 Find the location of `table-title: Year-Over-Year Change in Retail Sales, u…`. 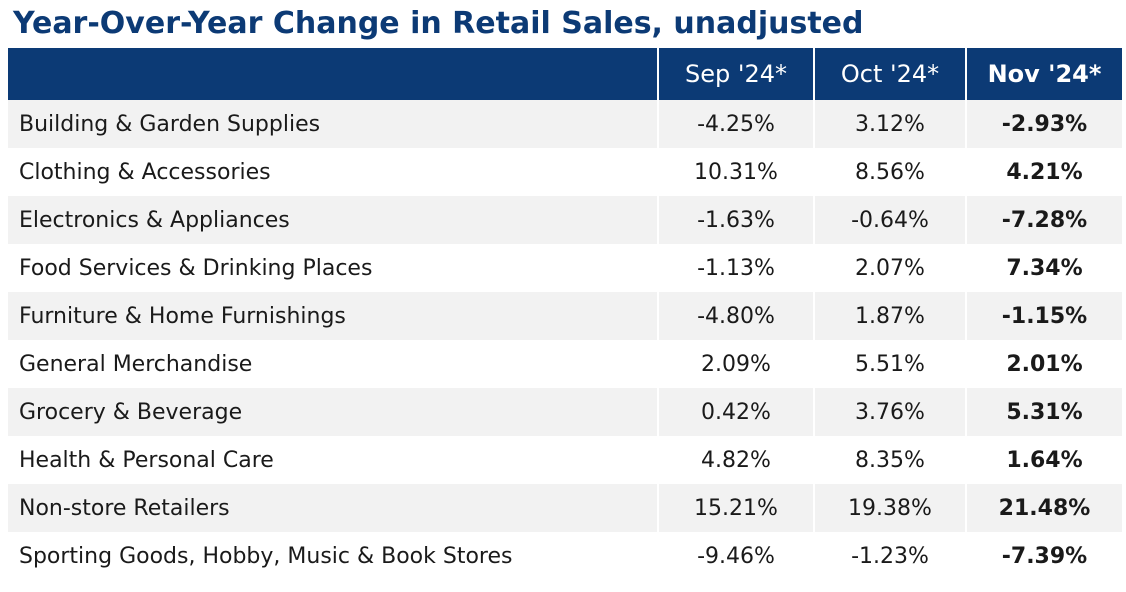

table-title: Year-Over-Year Change in Retail Sales, u… is located at coordinates (438, 23).